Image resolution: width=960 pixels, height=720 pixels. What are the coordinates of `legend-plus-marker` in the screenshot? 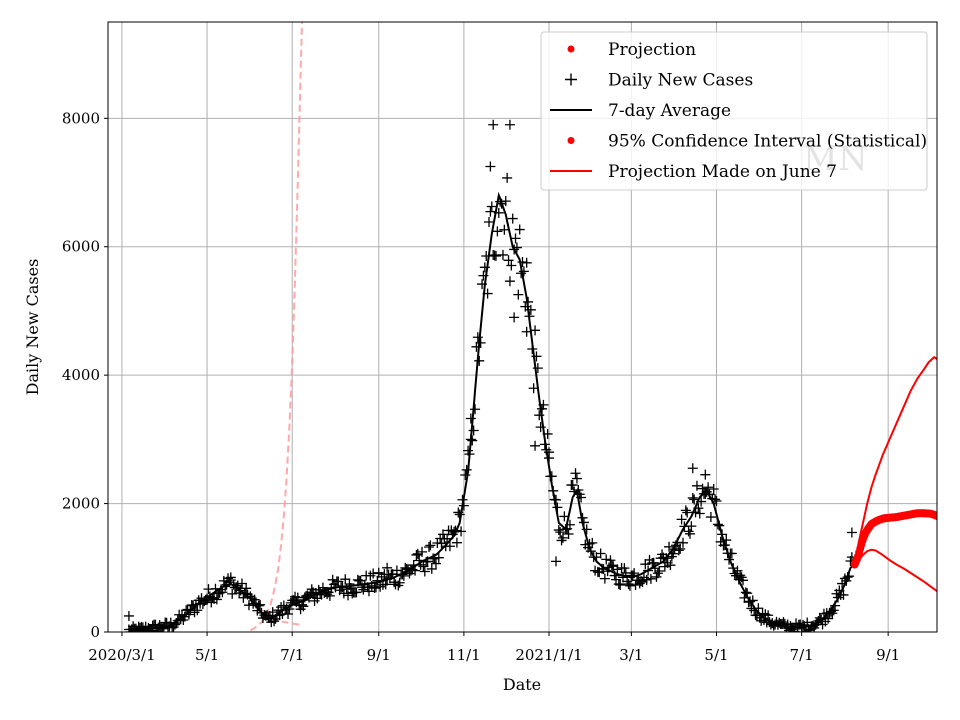 It's located at (571, 79).